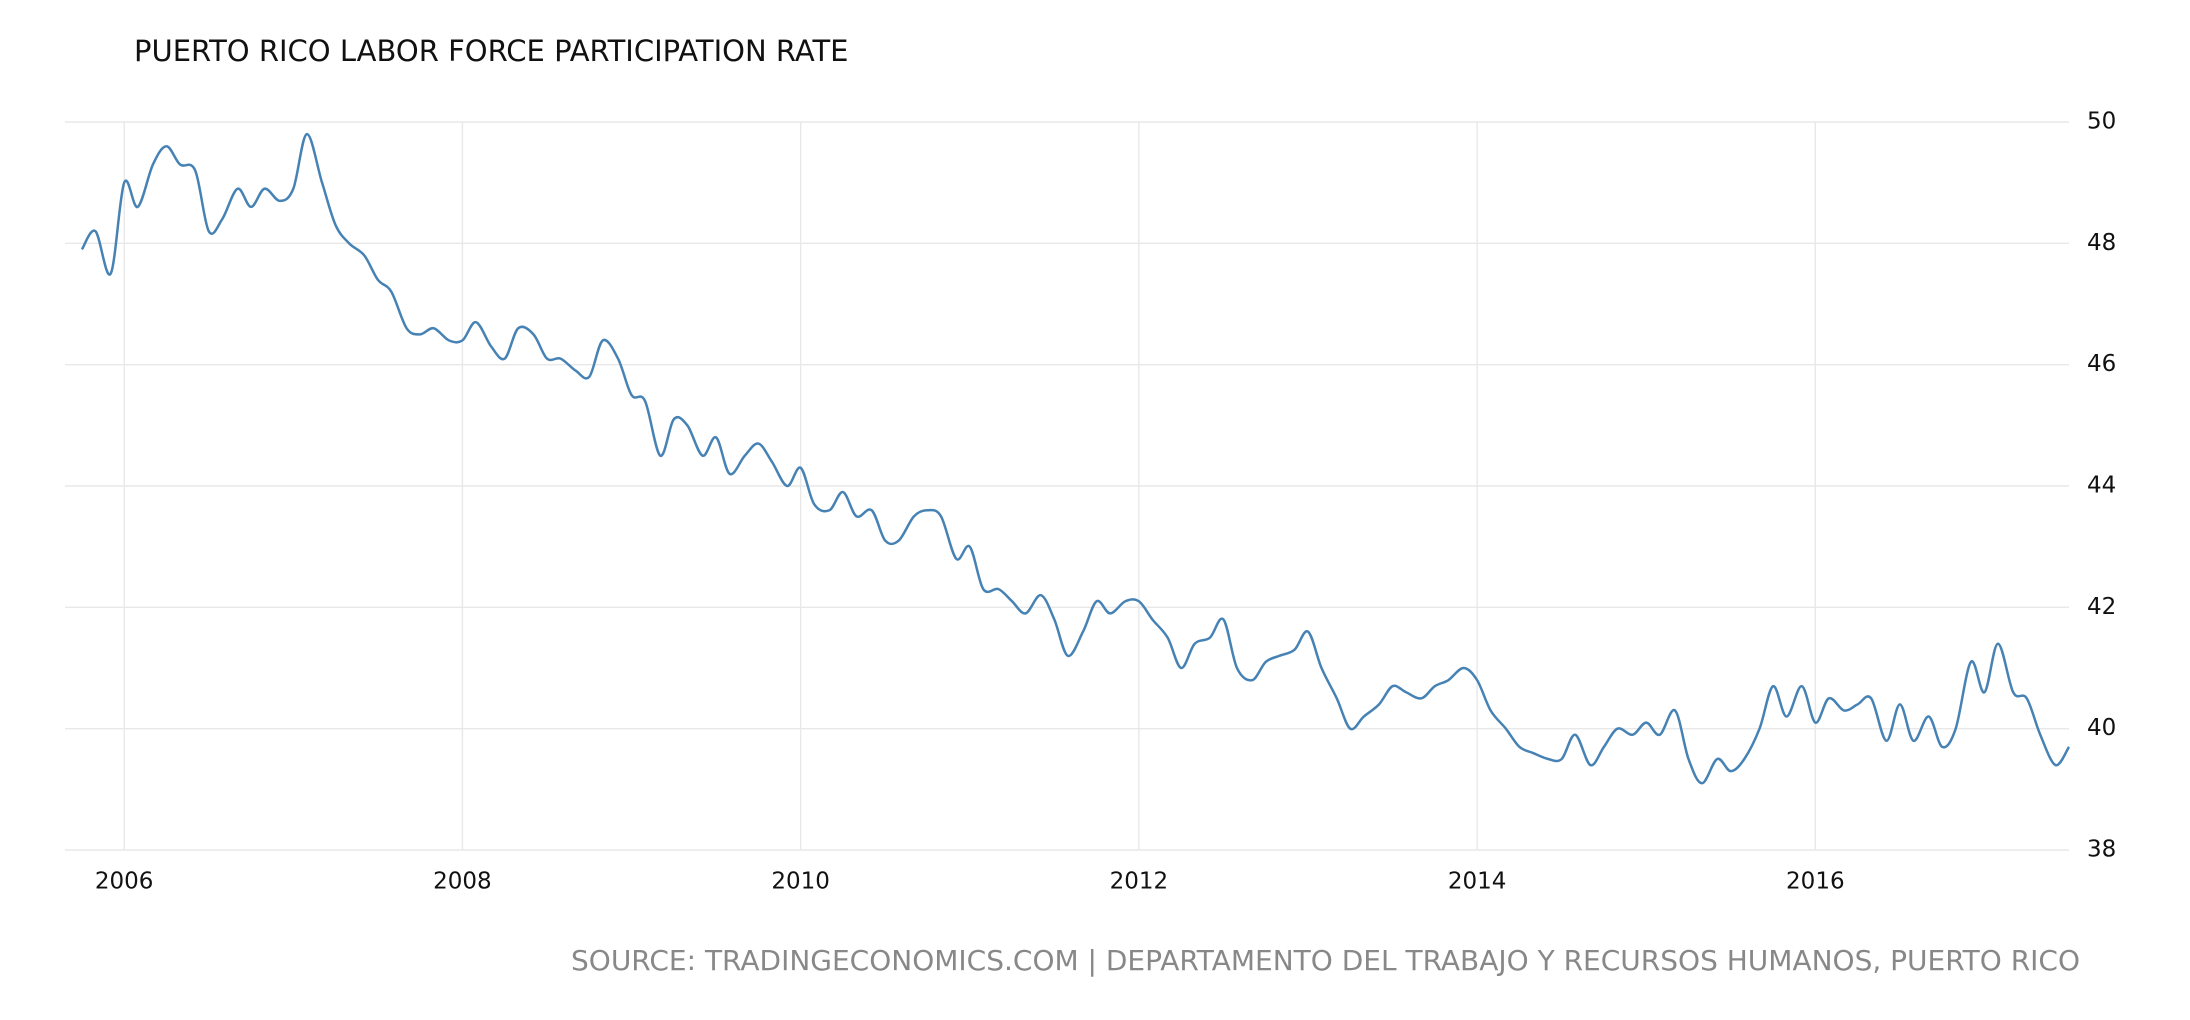 This screenshot has width=2190, height=1020. What do you see at coordinates (2101, 607) in the screenshot?
I see `y-tick-label: 42` at bounding box center [2101, 607].